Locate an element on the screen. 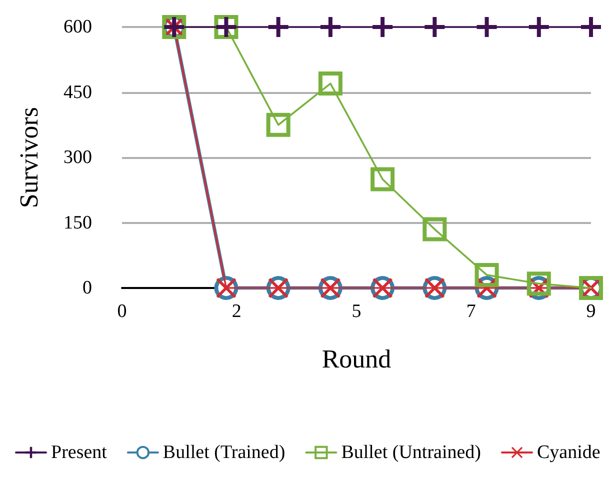  x-tick-label: 2 is located at coordinates (237, 311).